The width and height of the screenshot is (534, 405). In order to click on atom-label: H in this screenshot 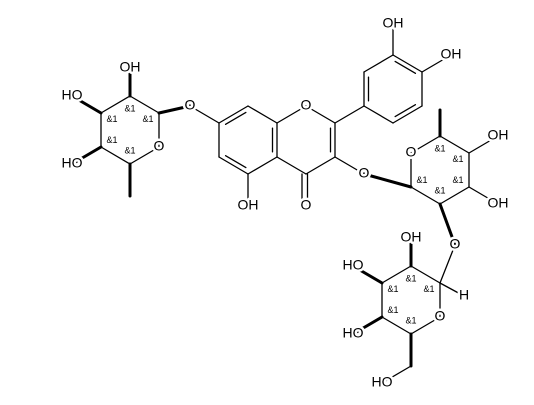, I will do `click(464, 295)`.